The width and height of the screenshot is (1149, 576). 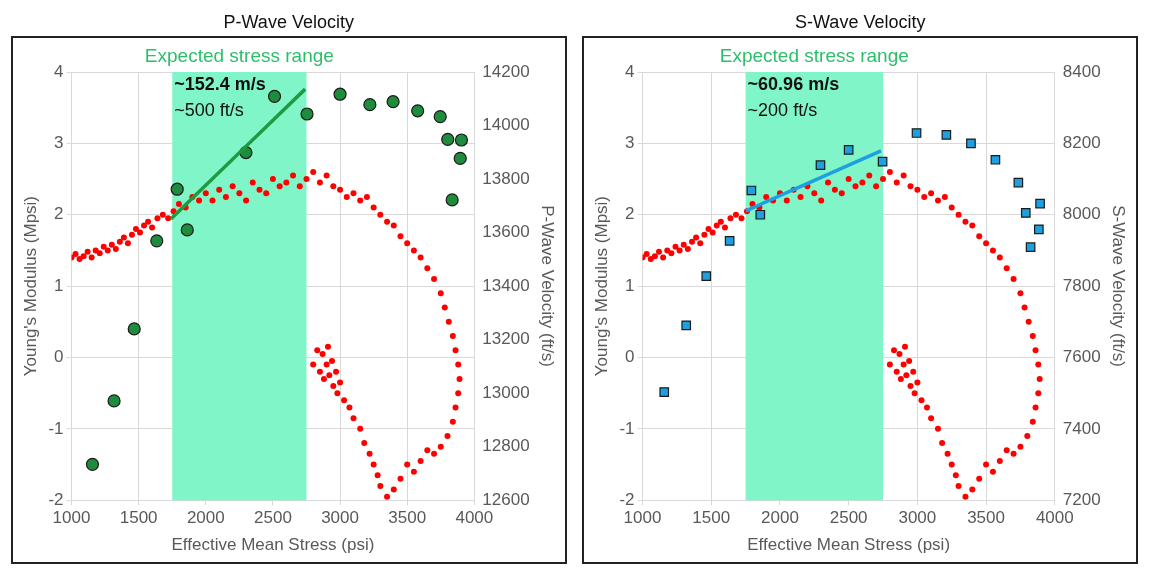 What do you see at coordinates (793, 83) in the screenshot?
I see `annotation: ~60.96 m/s` at bounding box center [793, 83].